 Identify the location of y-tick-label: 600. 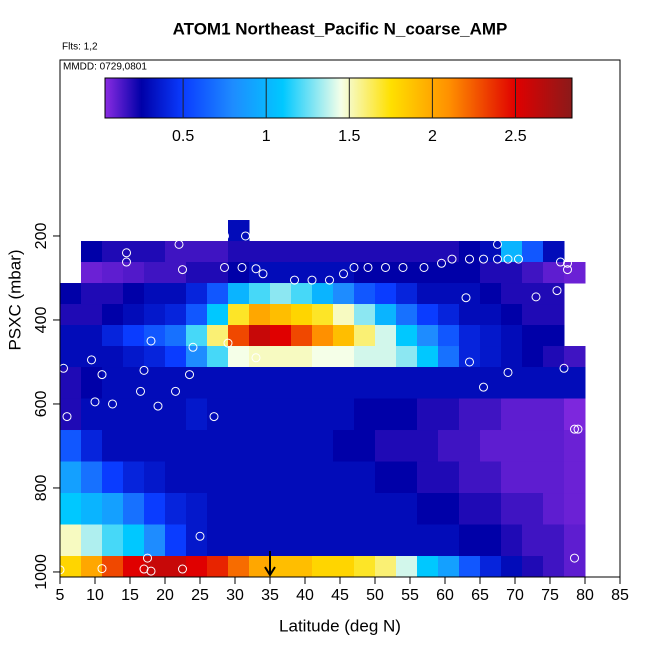
(41, 404).